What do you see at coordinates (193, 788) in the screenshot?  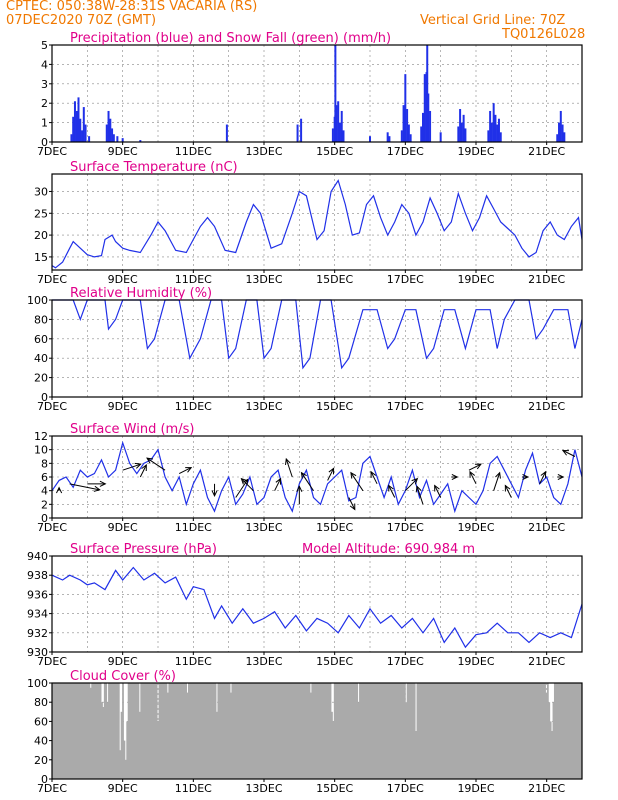 I see `x-tick-label: 11DEC` at bounding box center [193, 788].